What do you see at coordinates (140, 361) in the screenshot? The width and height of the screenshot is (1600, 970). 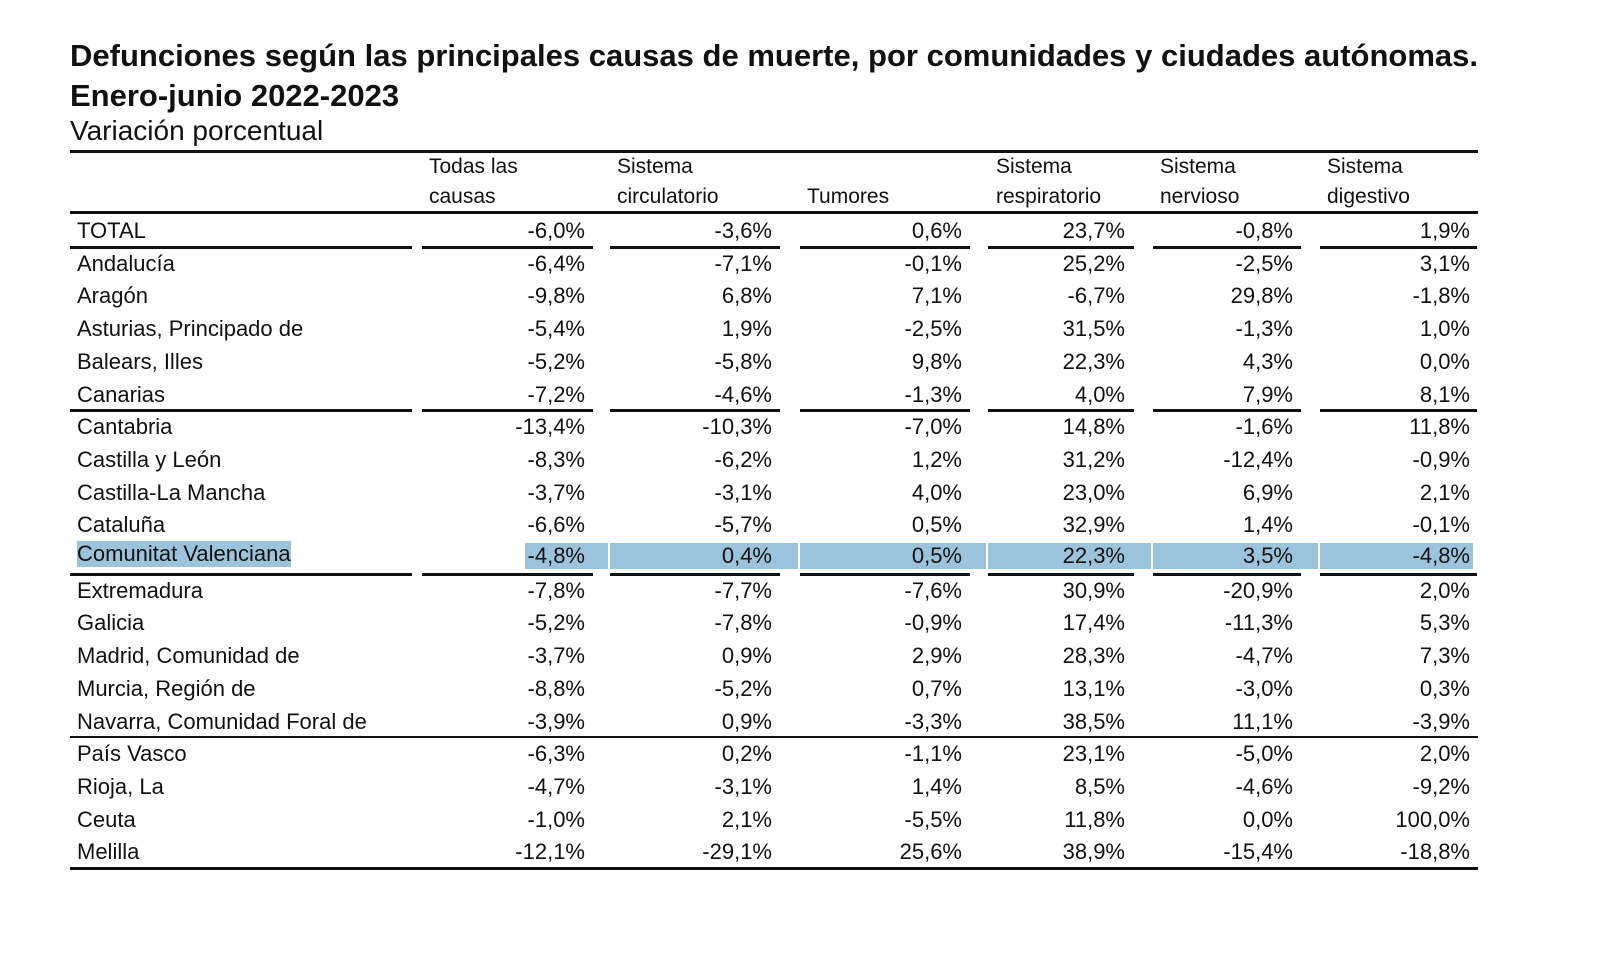 I see `row-label: Balears, Illes` at bounding box center [140, 361].